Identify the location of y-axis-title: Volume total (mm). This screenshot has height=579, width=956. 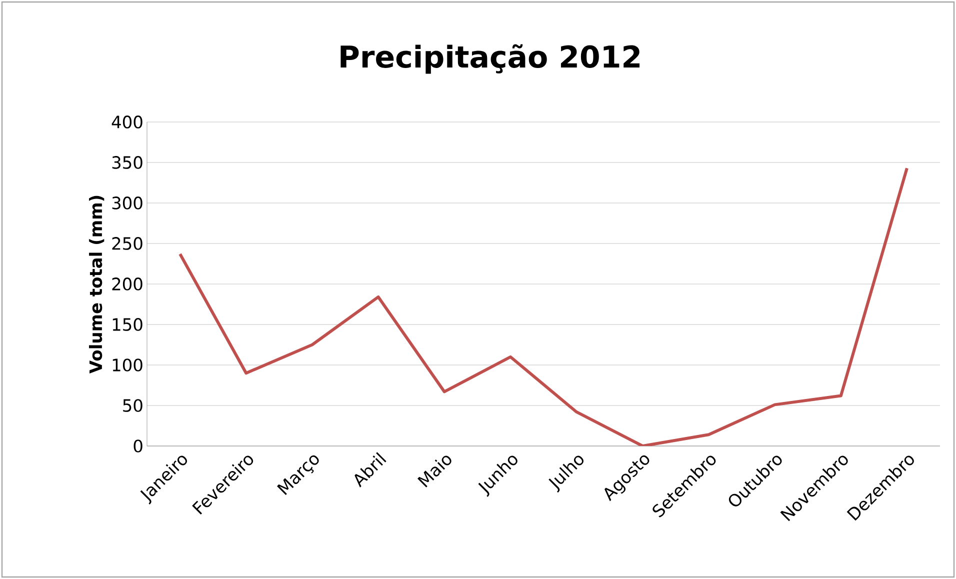
(96, 285).